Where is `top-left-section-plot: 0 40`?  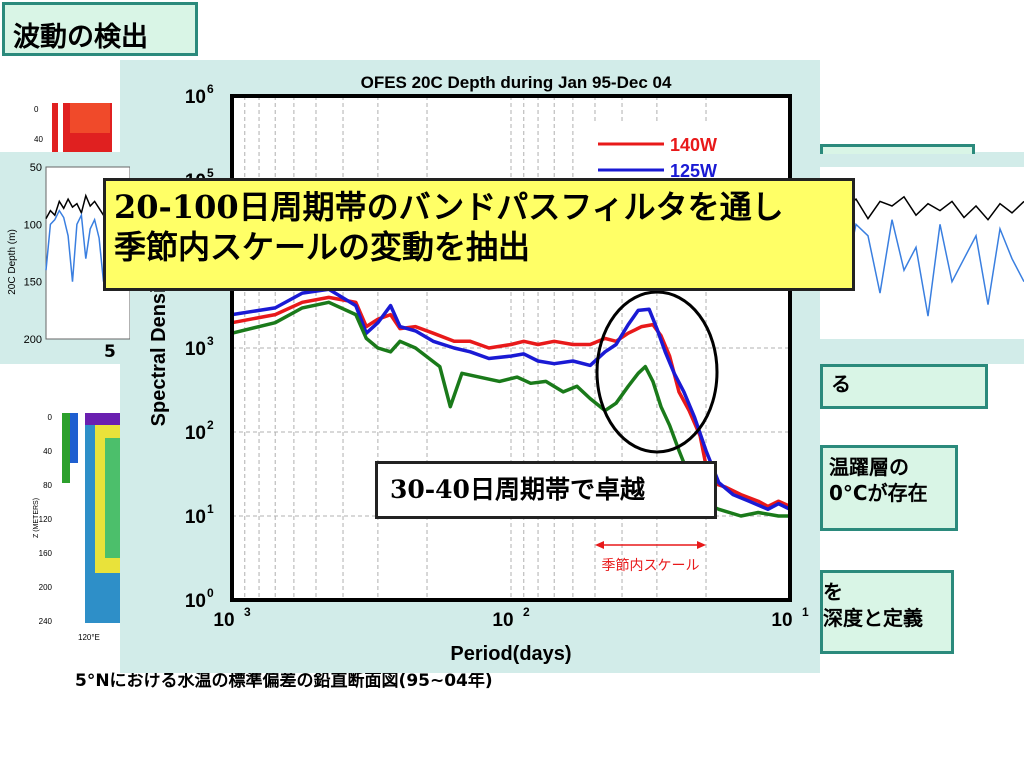
top-left-section-plot: 0 40 is located at coordinates (73, 128).